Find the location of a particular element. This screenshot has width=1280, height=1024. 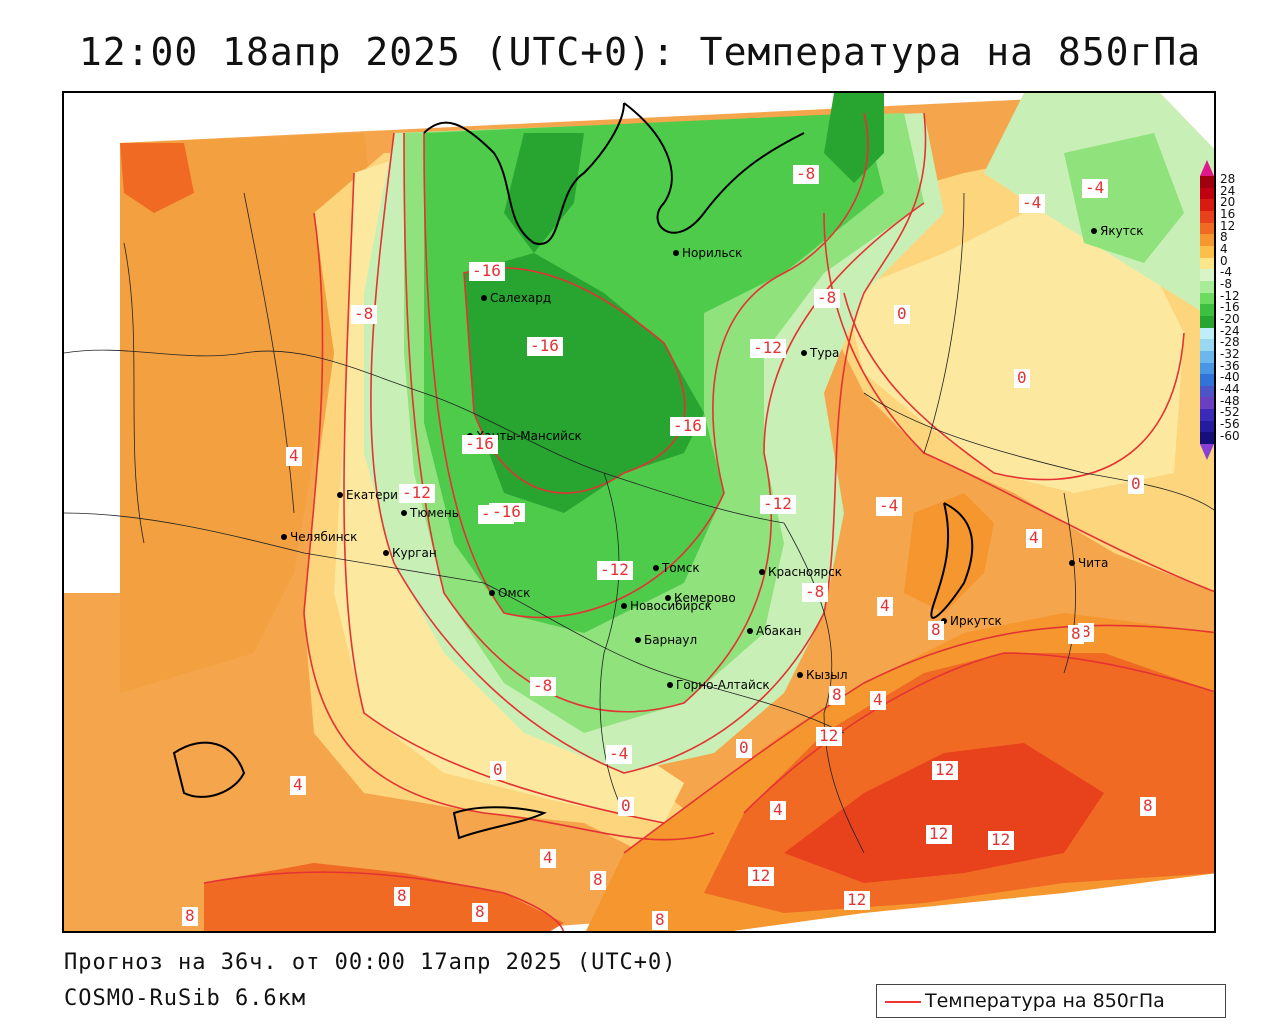

city-label: Норильск is located at coordinates (712, 253).